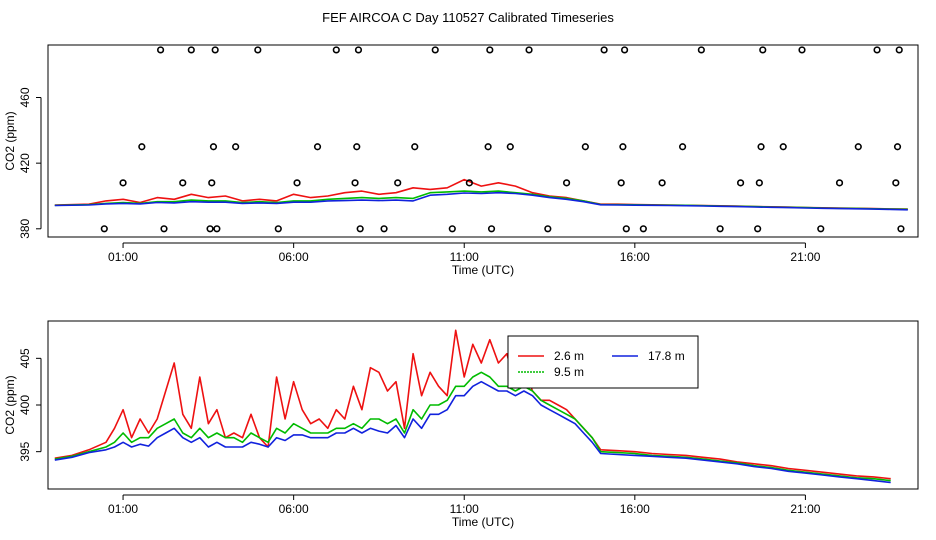 Image resolution: width=936 pixels, height=540 pixels. Describe the element at coordinates (25, 163) in the screenshot. I see `y-tick-label: 420` at that location.